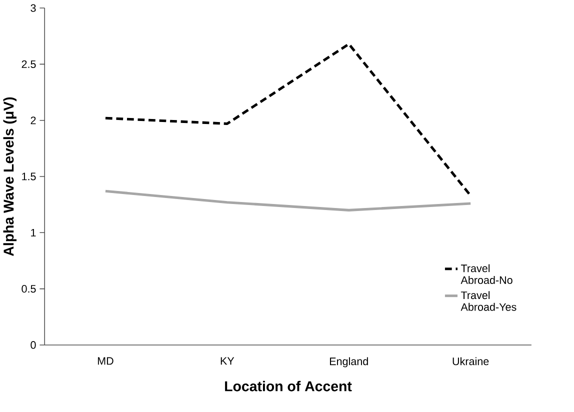 The image size is (574, 412). I want to click on y-axis-title: Alpha Wave Levels (μV), so click(10, 176).